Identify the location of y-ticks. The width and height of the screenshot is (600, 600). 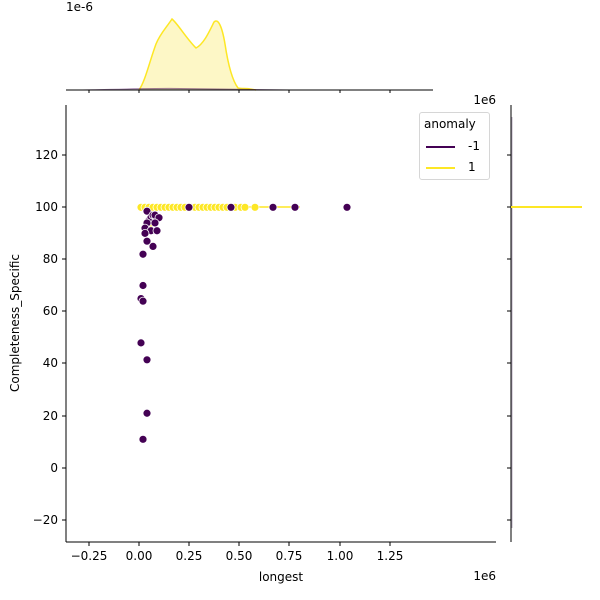
(64, 337).